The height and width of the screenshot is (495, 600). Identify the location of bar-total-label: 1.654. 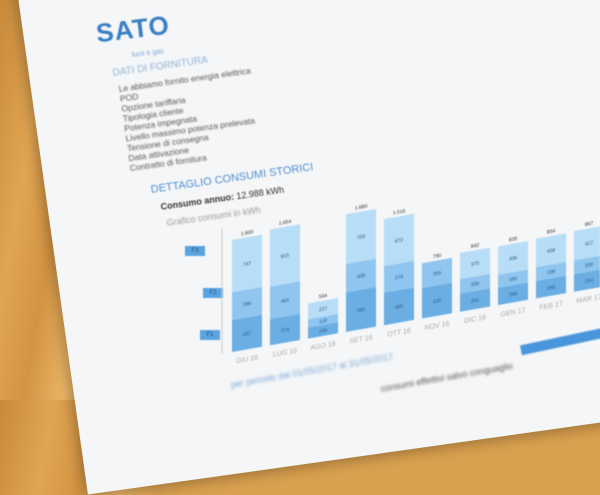
(285, 223).